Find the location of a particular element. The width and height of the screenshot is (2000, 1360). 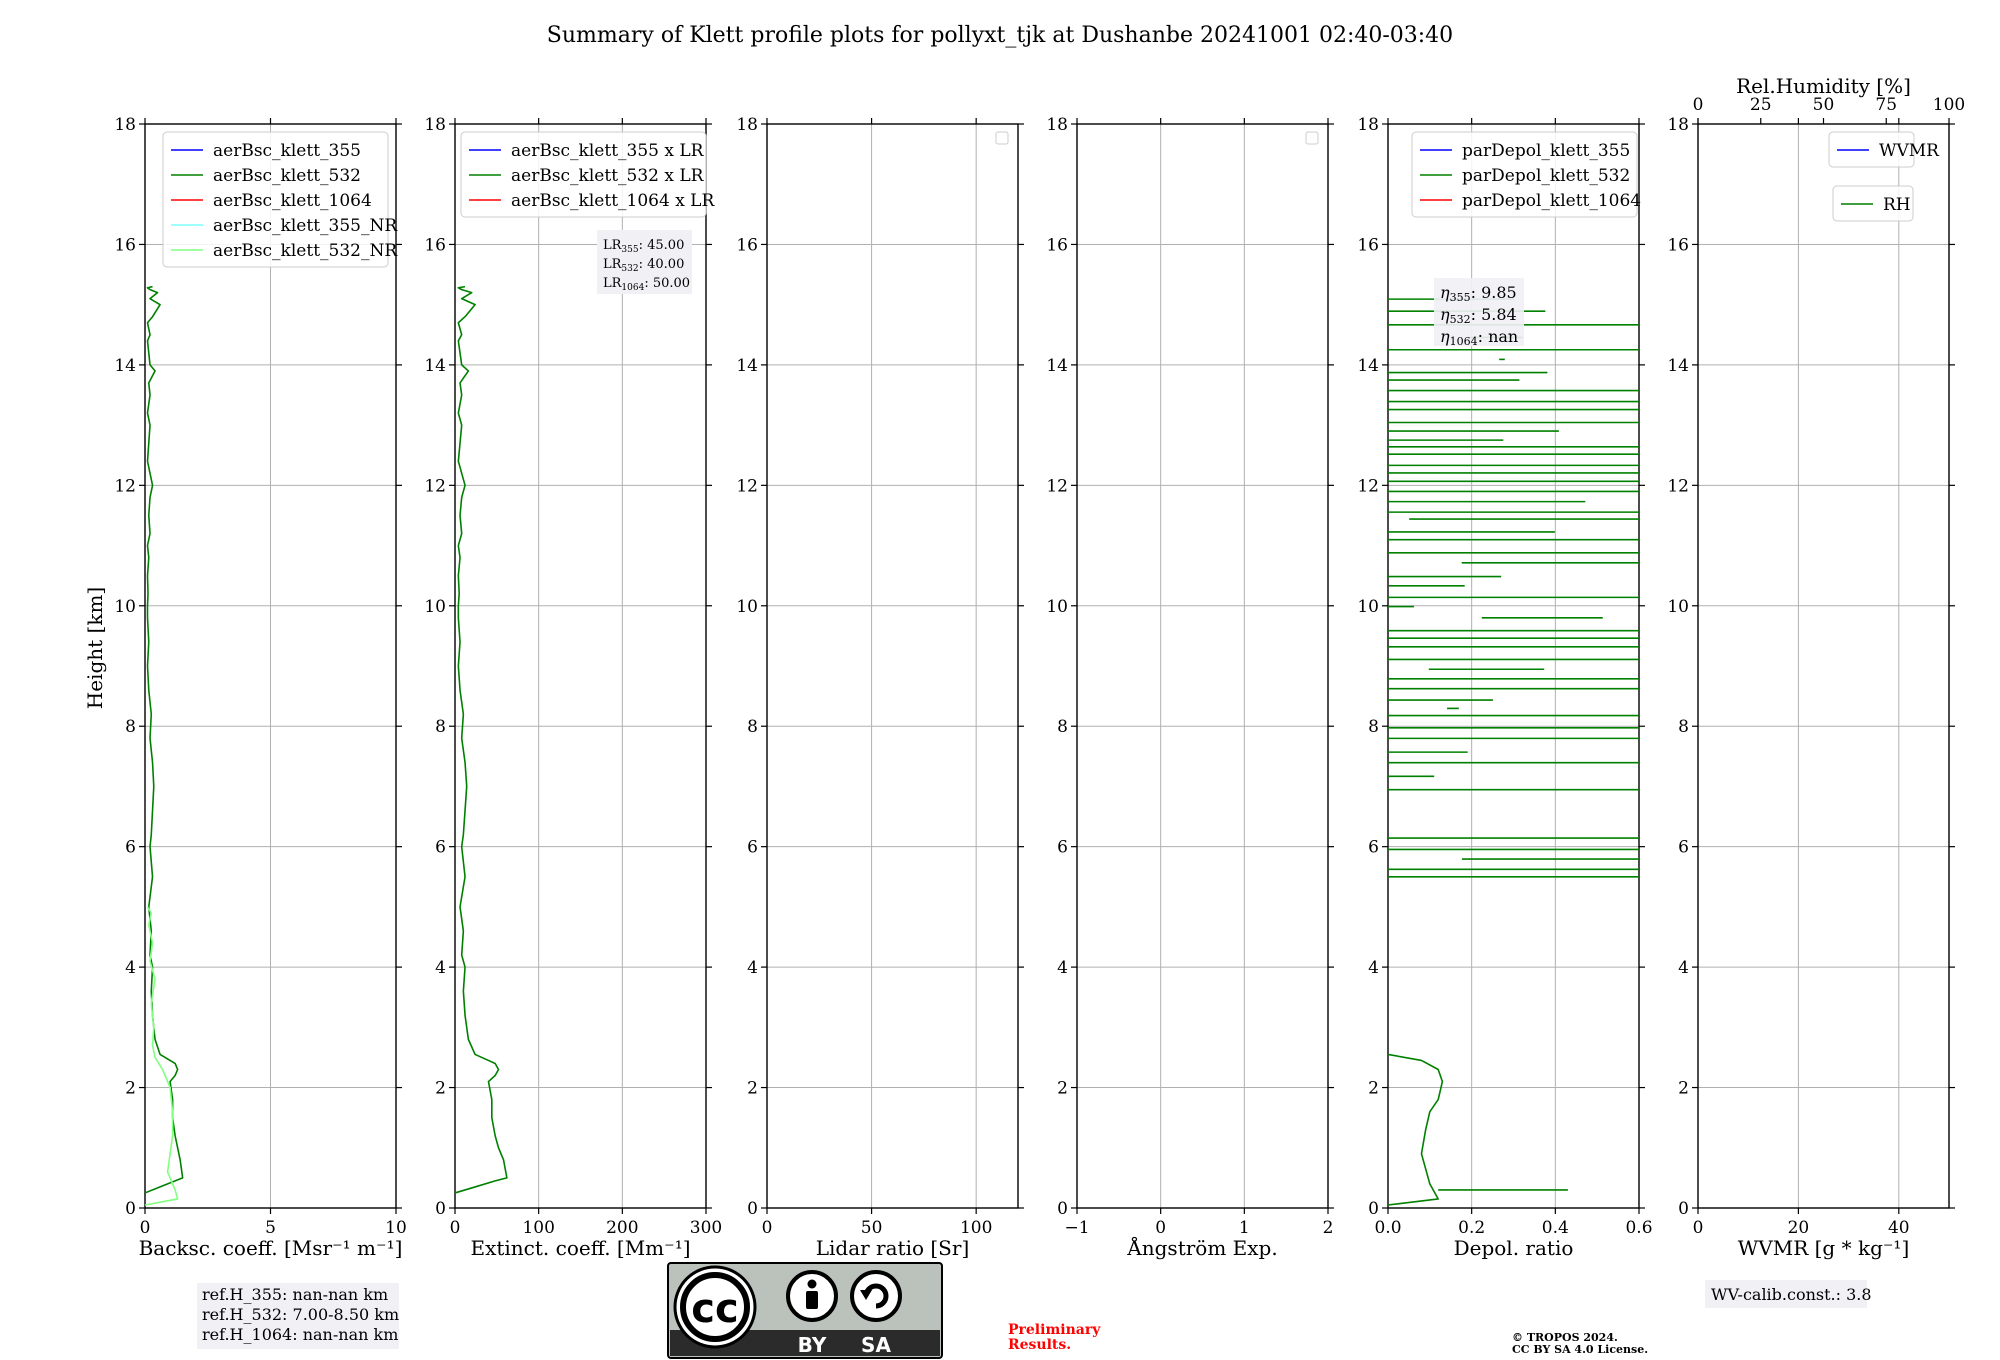

lr-info-box: LR355: 45.00 LR532: 40.00 LR1064: 50.00 is located at coordinates (644, 262).